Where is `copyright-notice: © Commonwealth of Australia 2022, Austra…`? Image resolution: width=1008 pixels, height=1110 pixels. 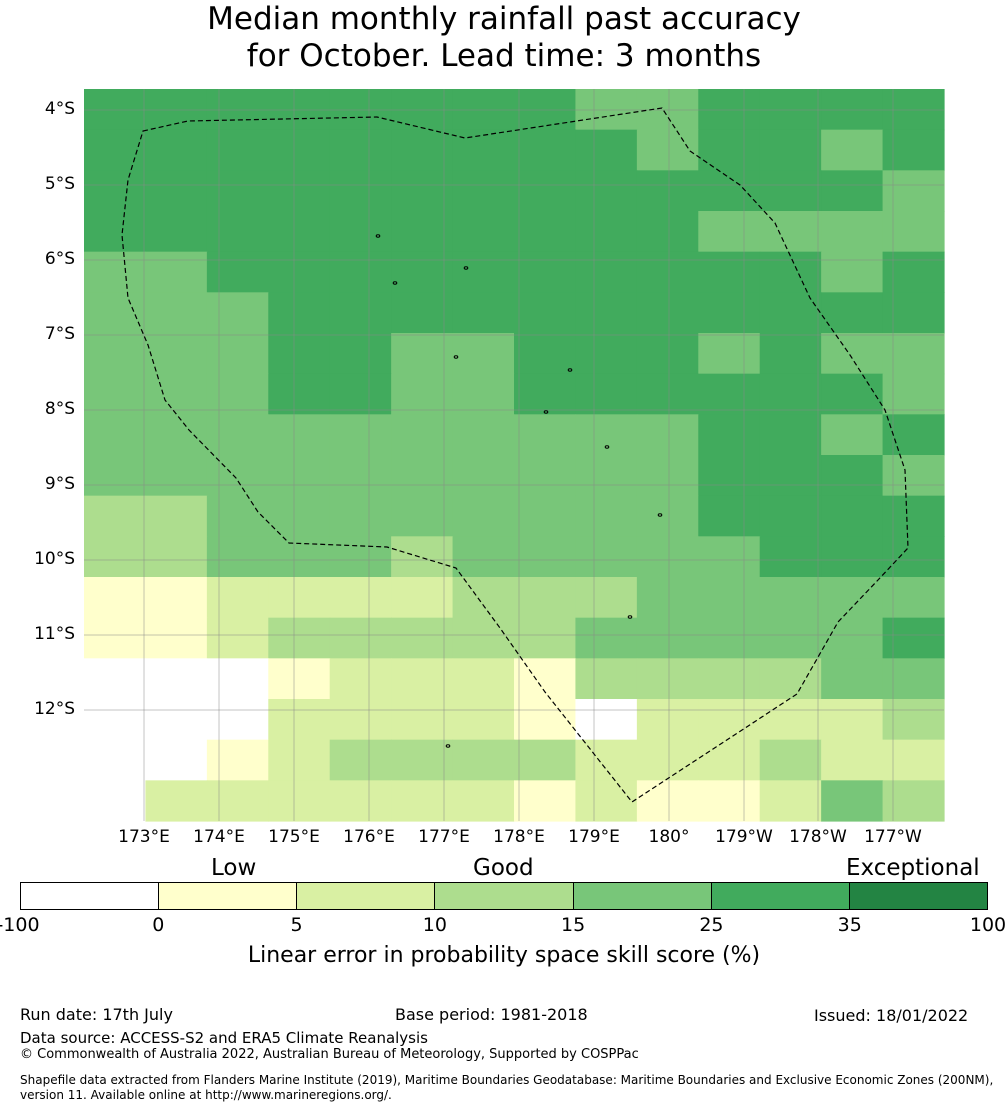
copyright-notice: © Commonwealth of Australia 2022, Austra… is located at coordinates (329, 1054).